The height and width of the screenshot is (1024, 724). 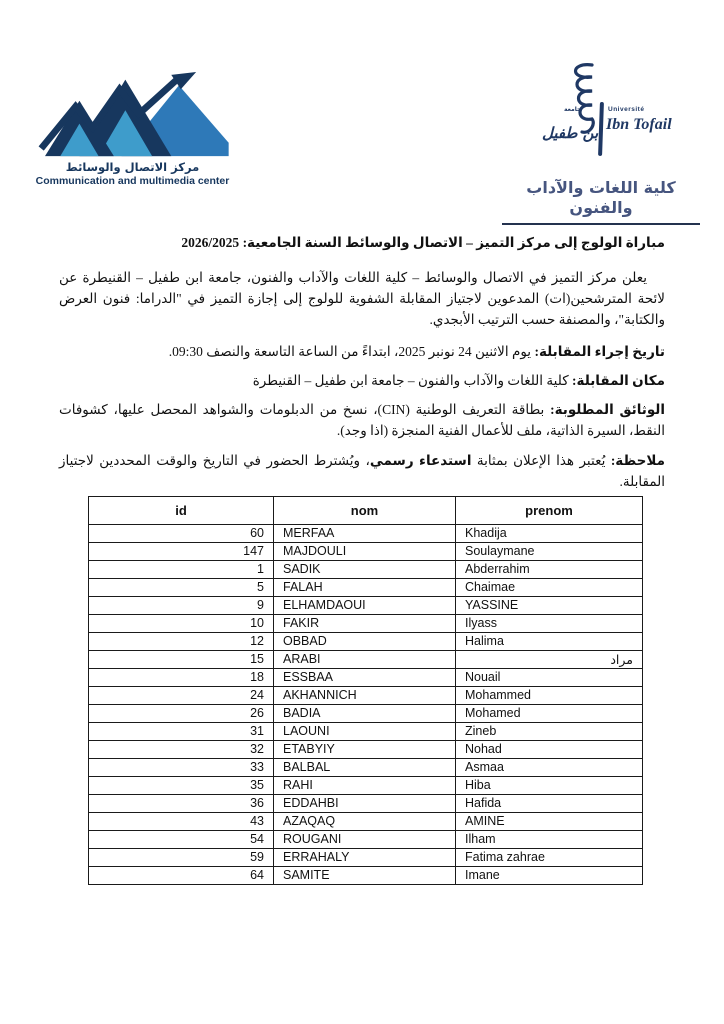 What do you see at coordinates (181, 875) in the screenshot?
I see `table-cell-id: 64` at bounding box center [181, 875].